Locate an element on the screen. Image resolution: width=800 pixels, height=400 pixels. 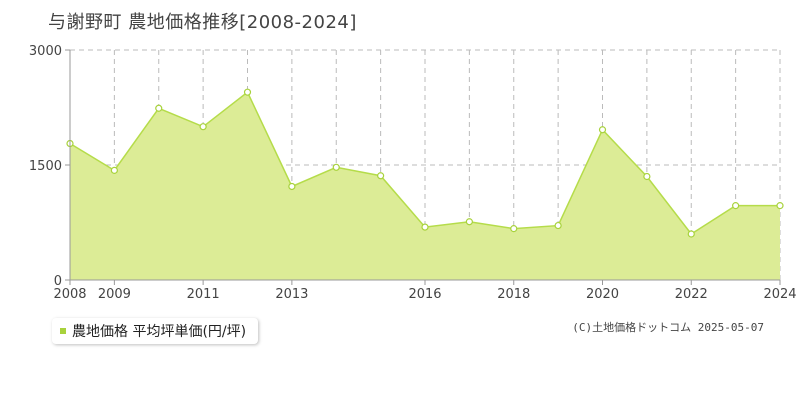
x-tick-label: 2024 is located at coordinates (779, 294).